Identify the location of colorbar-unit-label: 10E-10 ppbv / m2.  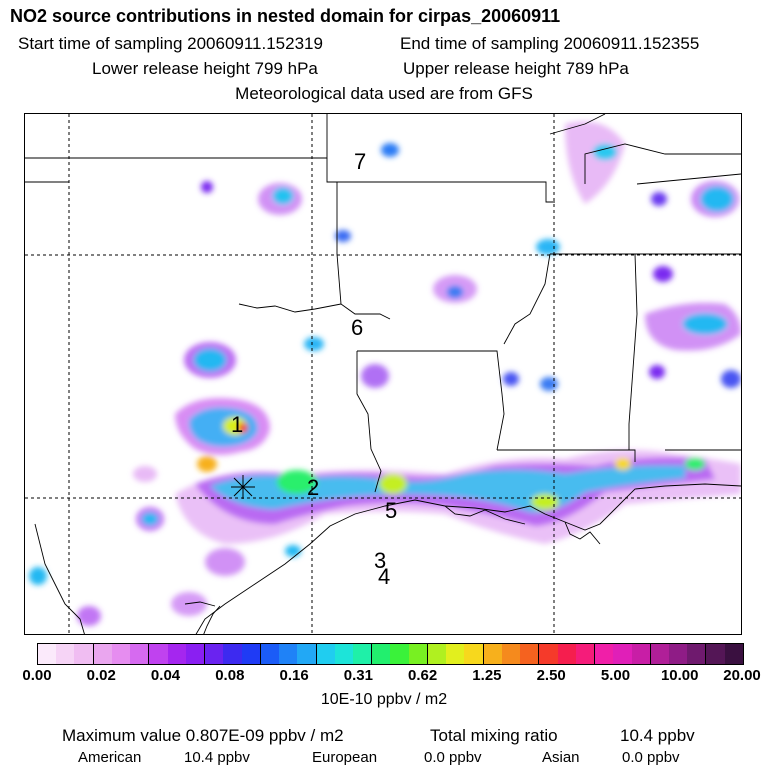
(384, 699).